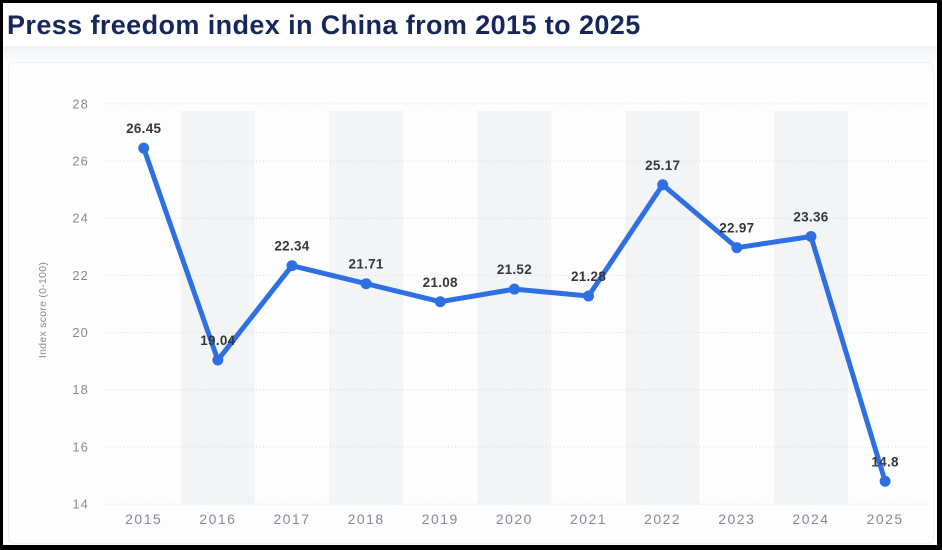 This screenshot has width=942, height=550. What do you see at coordinates (366, 307) in the screenshot?
I see `plot-band-2018` at bounding box center [366, 307].